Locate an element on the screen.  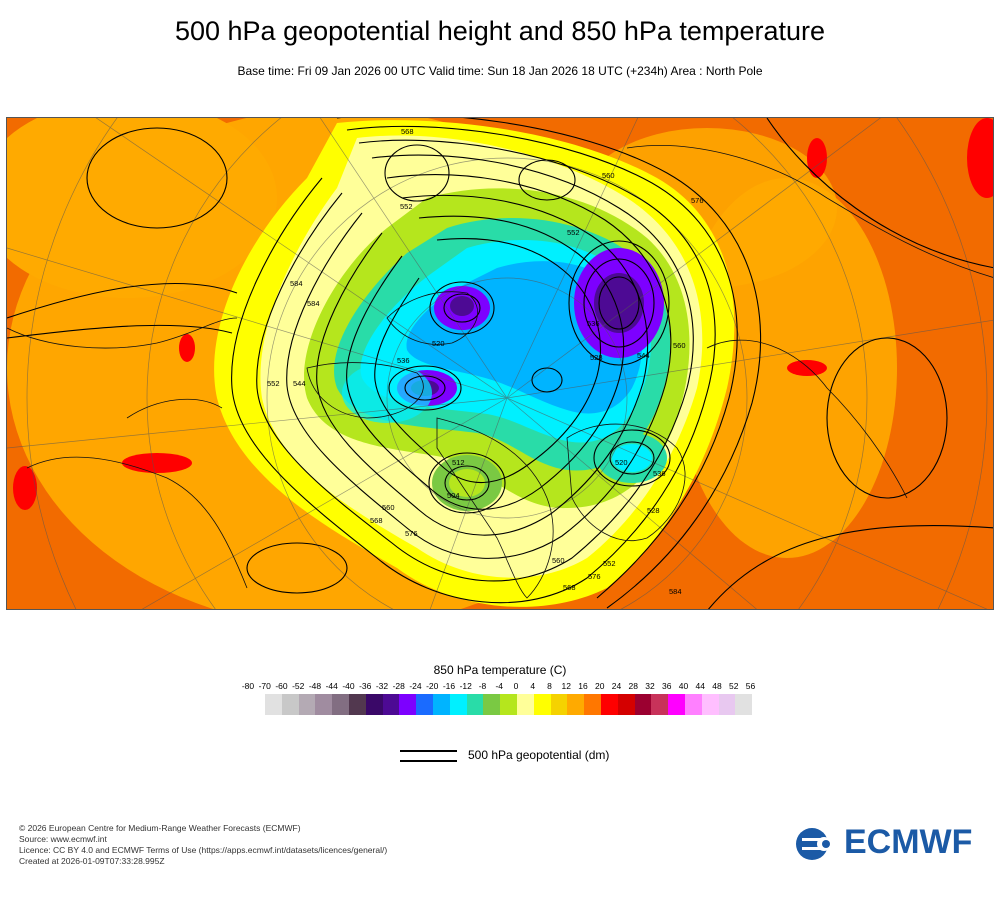
colorbar-tick-label: 40 is located at coordinates (683, 686).